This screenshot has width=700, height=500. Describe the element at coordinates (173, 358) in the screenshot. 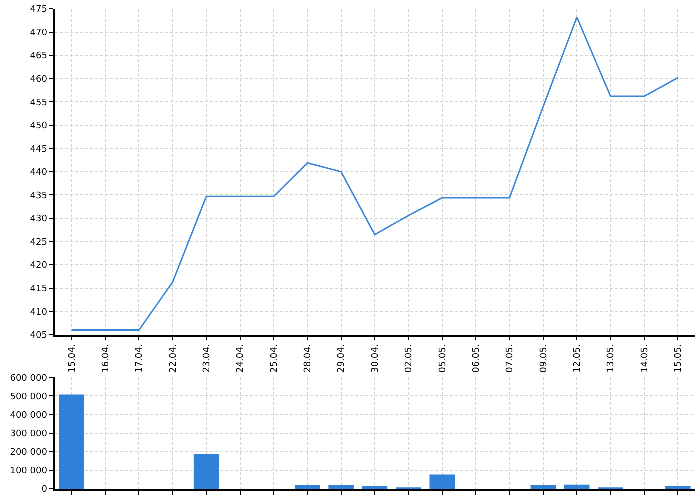

I see `x-tick-label: 22.04.` at that location.